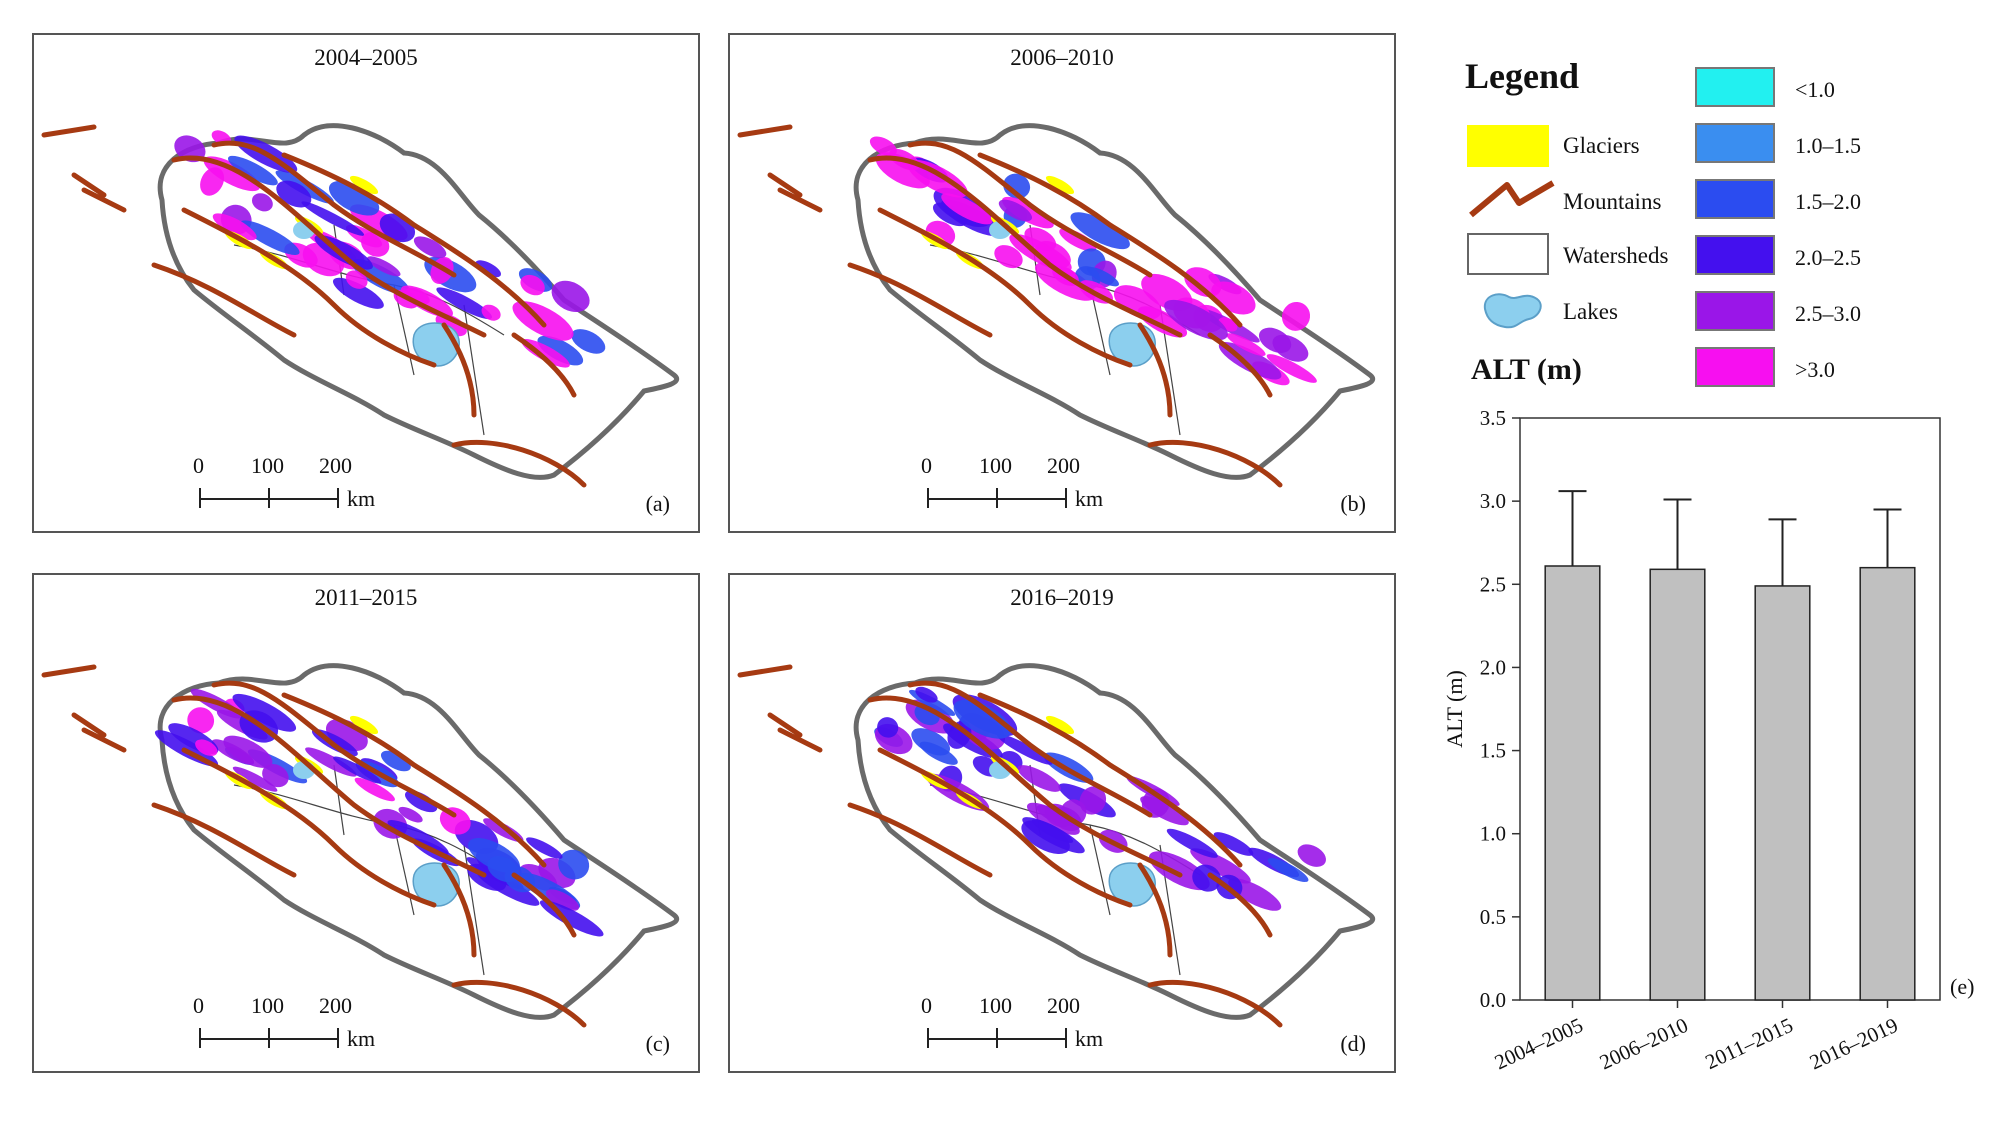 The height and width of the screenshot is (1121, 1992). What do you see at coordinates (1962, 986) in the screenshot?
I see `panel-label: (e)` at bounding box center [1962, 986].